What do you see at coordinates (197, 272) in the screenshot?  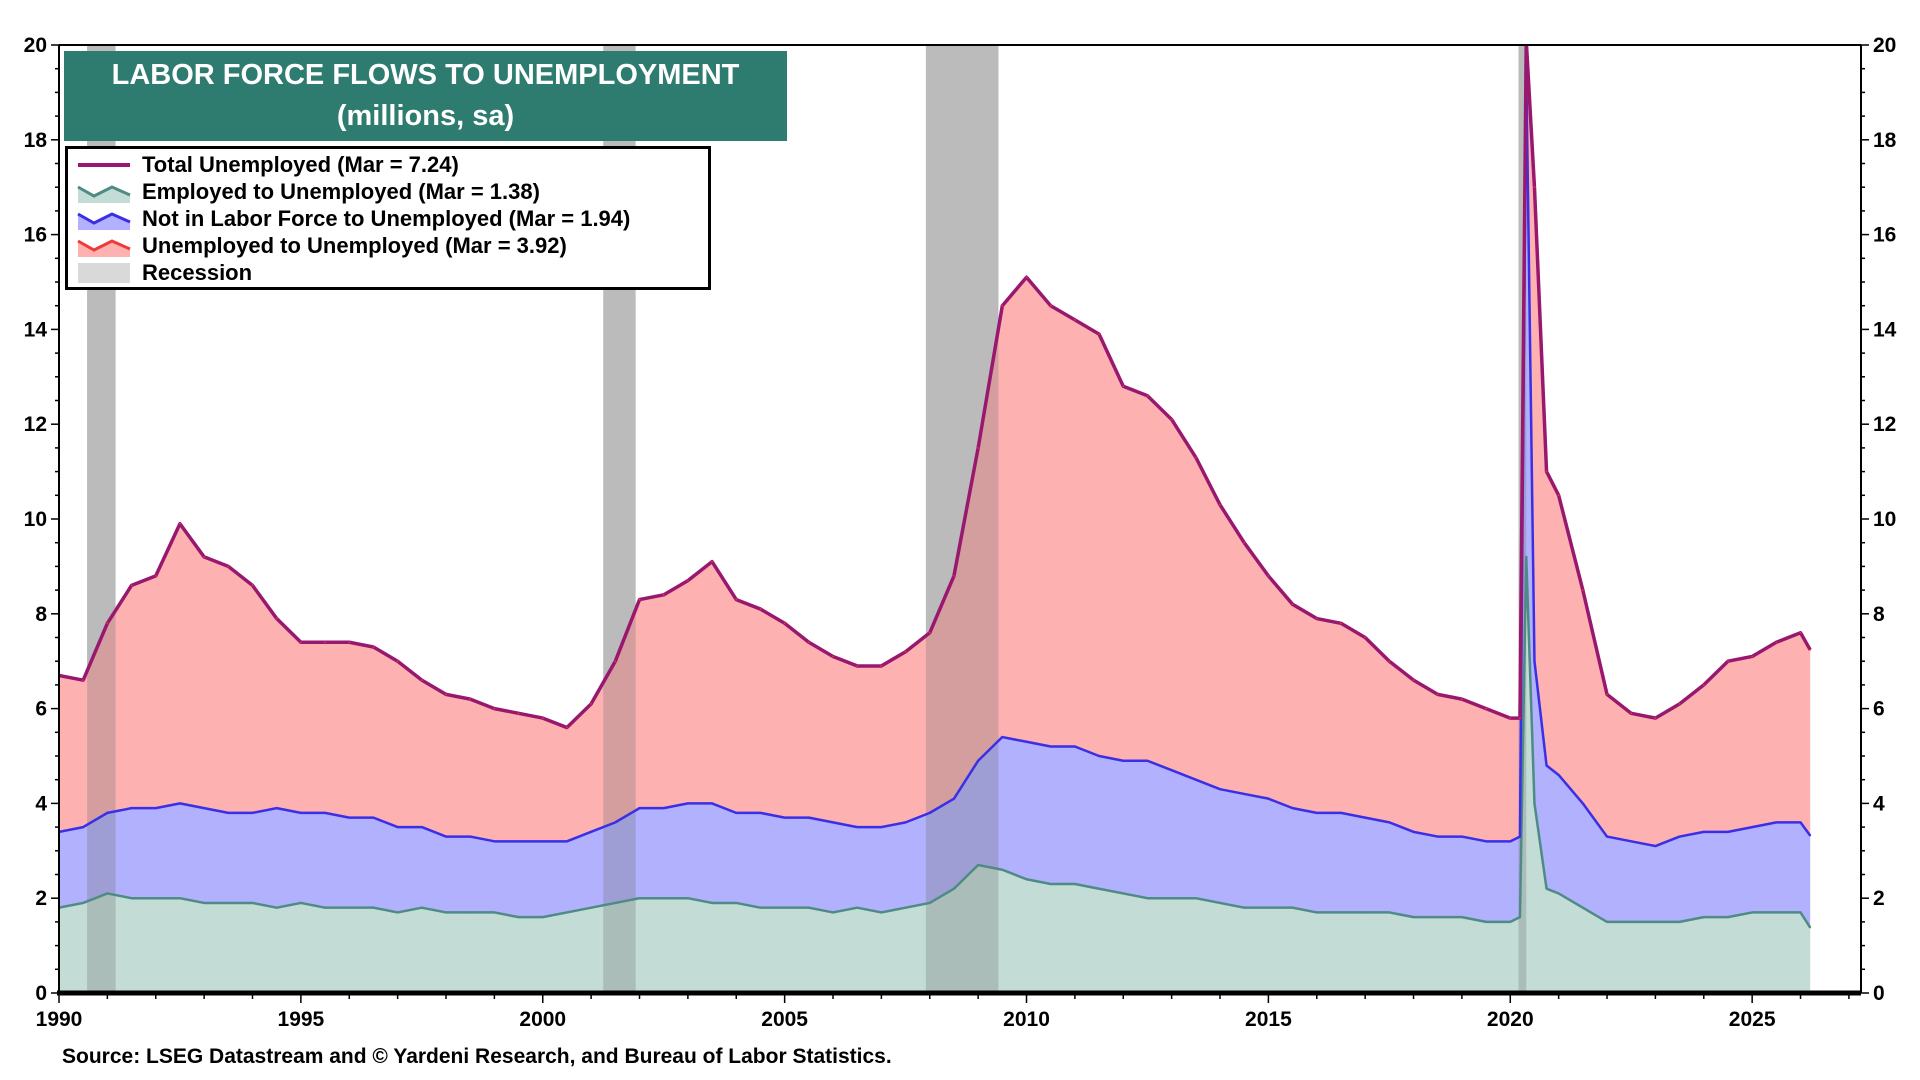 I see `legend-label: Recession` at bounding box center [197, 272].